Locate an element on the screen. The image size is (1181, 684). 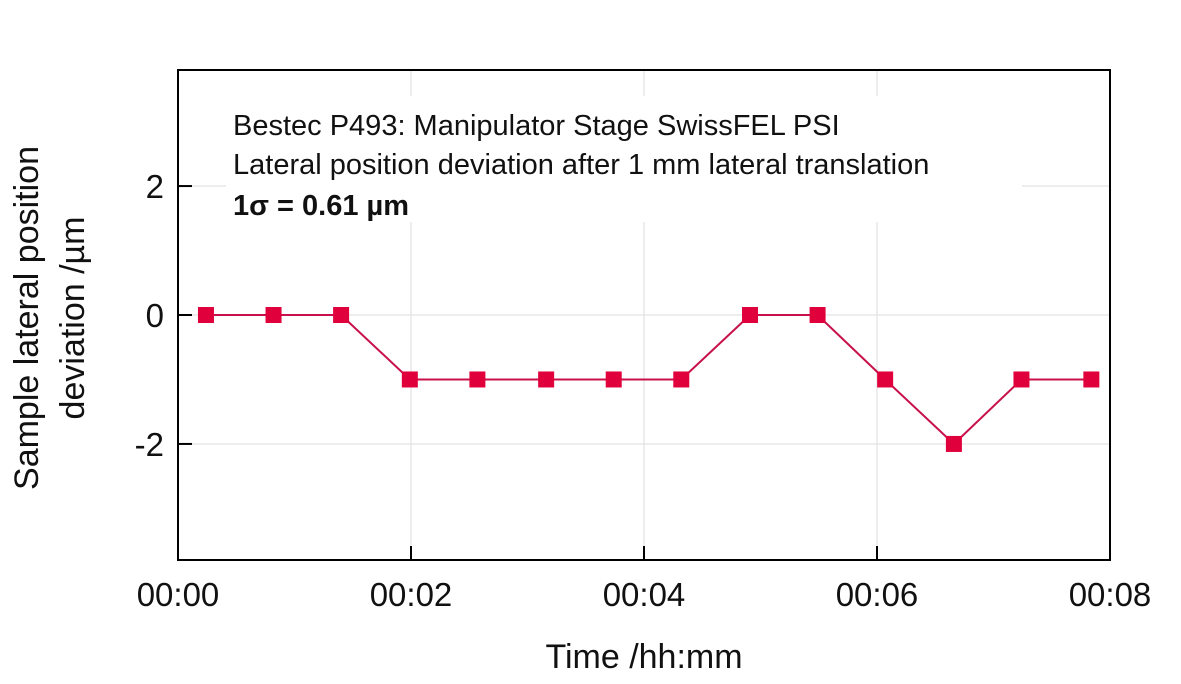
y-tick-label: 0 is located at coordinates (155, 315).